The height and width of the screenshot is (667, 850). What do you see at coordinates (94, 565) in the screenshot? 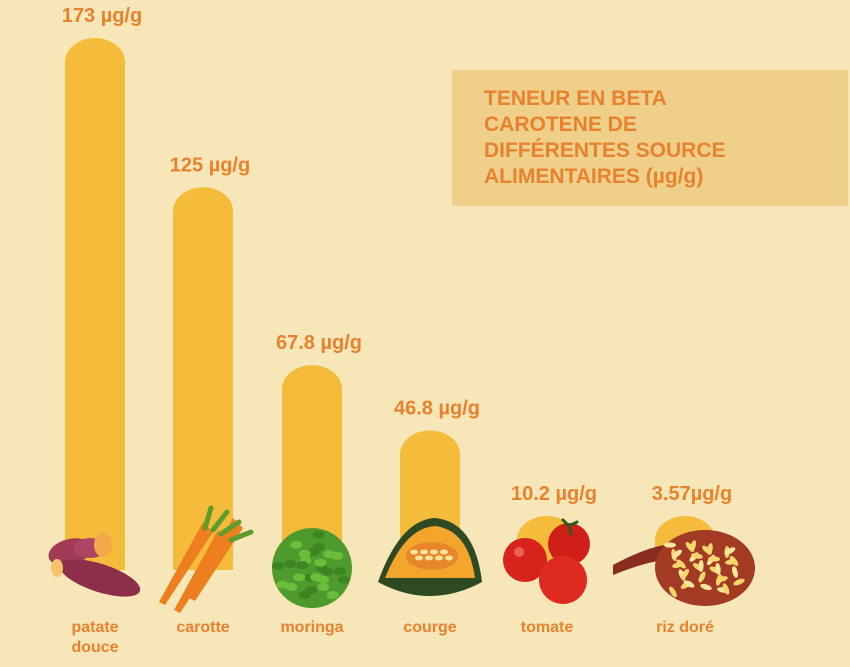
I see `sweet-potato-icon` at bounding box center [94, 565].